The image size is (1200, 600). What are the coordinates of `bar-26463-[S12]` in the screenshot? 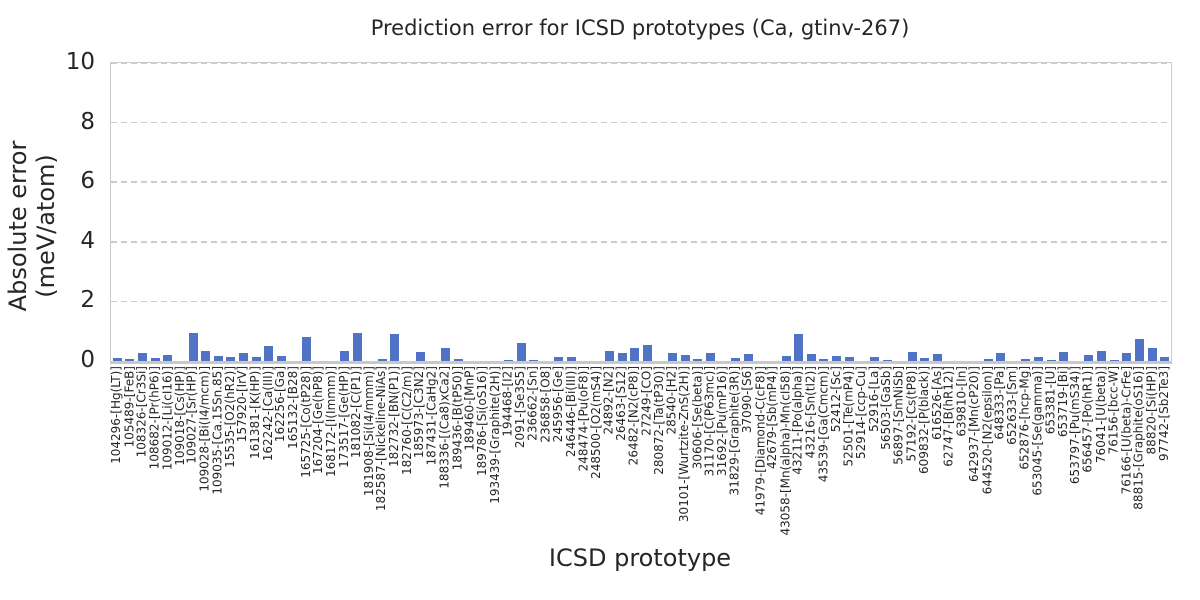 It's located at (622, 356).